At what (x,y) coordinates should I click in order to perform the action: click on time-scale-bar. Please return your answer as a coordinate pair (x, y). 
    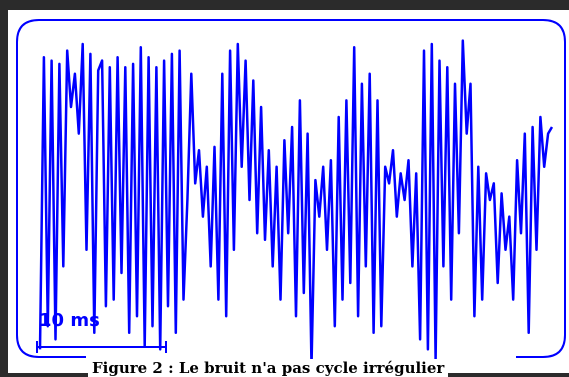
    Looking at the image, I should click on (101, 347).